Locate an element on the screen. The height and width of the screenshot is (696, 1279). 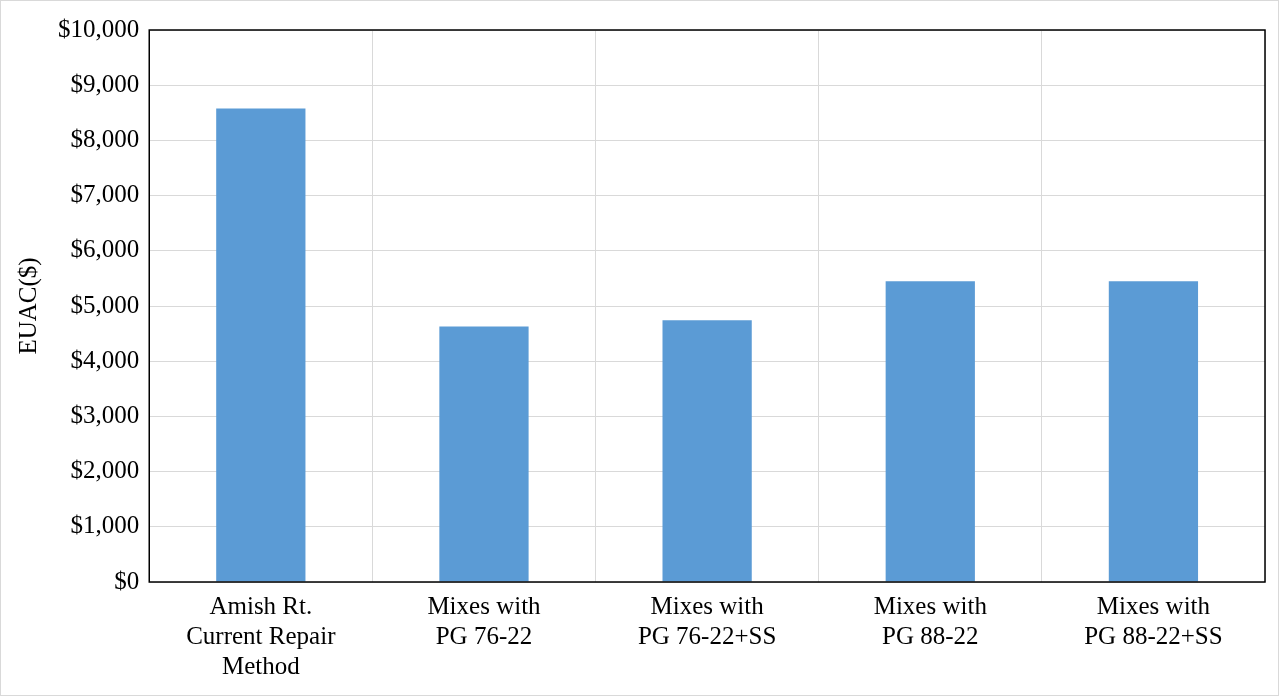
y-tick-label: $8,000 is located at coordinates (105, 138).